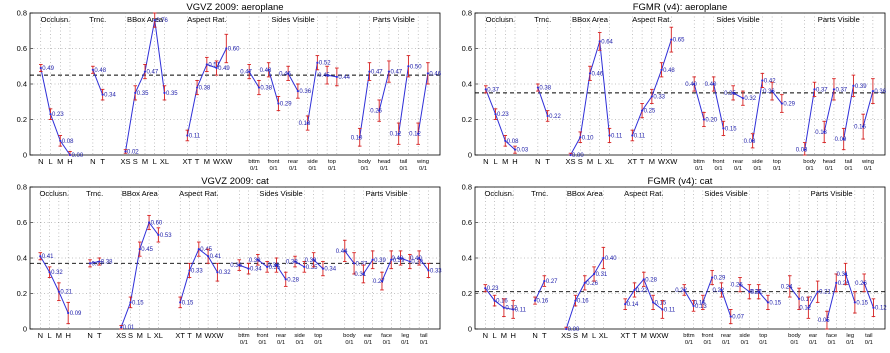 Image resolution: width=890 pixels, height=353 pixels. I want to click on x-tick-label: H, so click(67, 335).